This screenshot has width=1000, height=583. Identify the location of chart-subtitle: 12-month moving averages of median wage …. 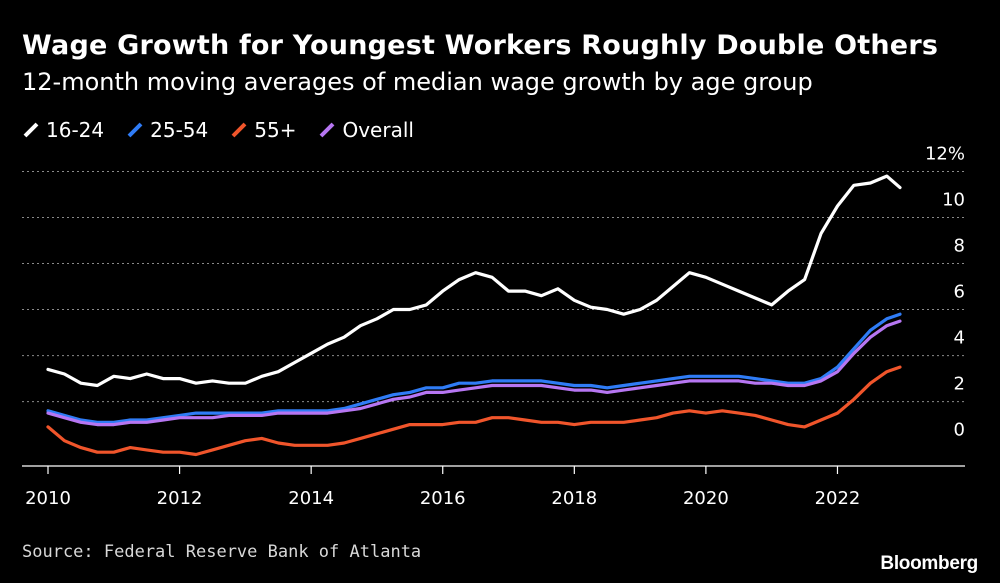
(417, 82).